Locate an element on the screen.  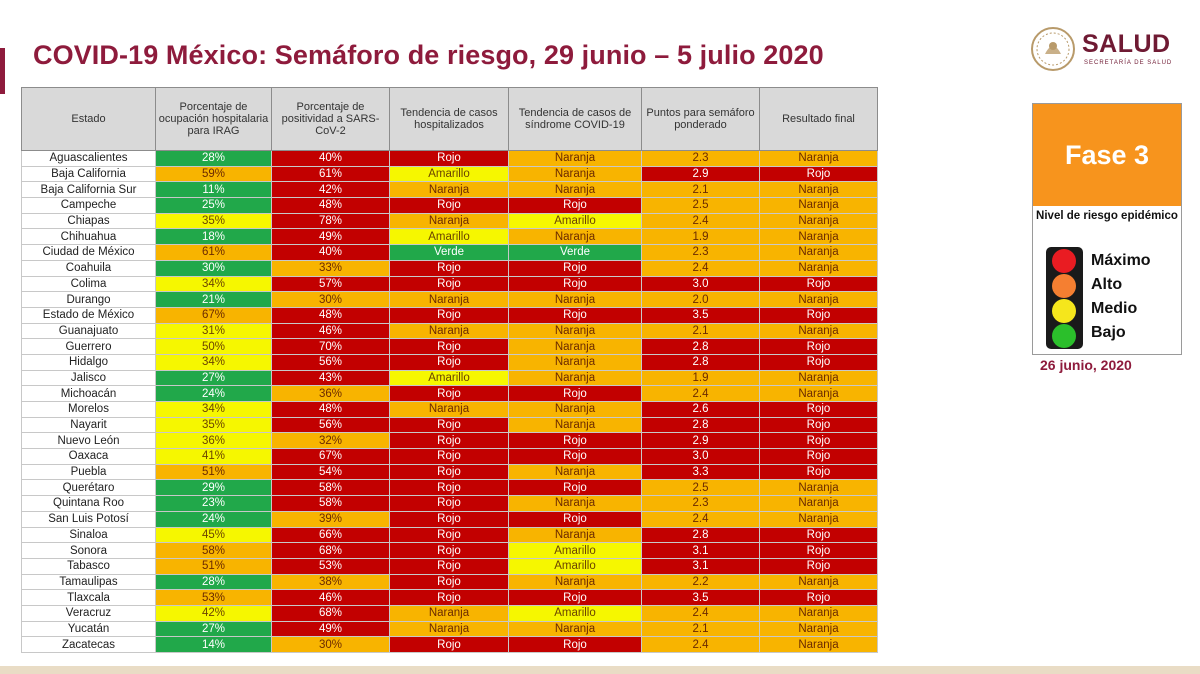
cell-estado: Guanajuato is located at coordinates (88, 331).